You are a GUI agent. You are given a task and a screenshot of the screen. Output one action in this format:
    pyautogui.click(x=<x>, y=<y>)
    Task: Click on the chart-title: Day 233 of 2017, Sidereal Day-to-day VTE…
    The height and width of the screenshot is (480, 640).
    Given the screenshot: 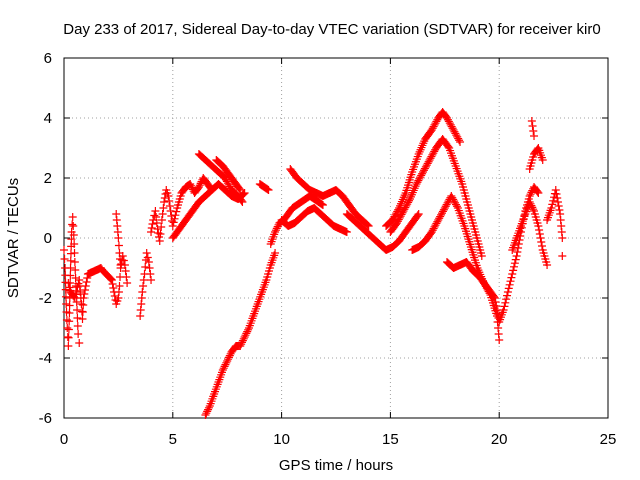 What is the action you would take?
    pyautogui.click(x=331, y=29)
    